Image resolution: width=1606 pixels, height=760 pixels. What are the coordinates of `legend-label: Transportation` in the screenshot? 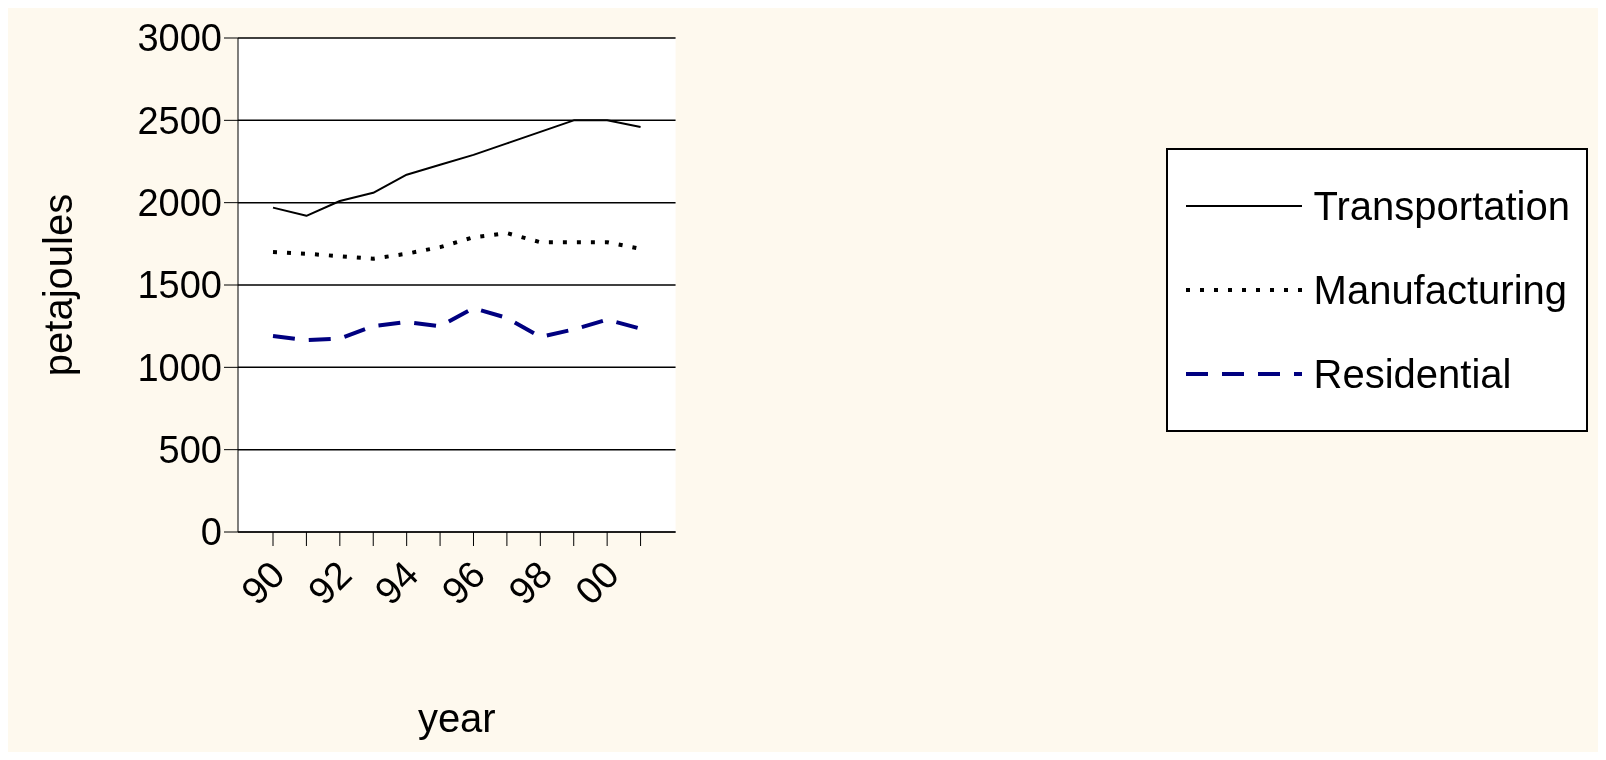 It's located at (1441, 206).